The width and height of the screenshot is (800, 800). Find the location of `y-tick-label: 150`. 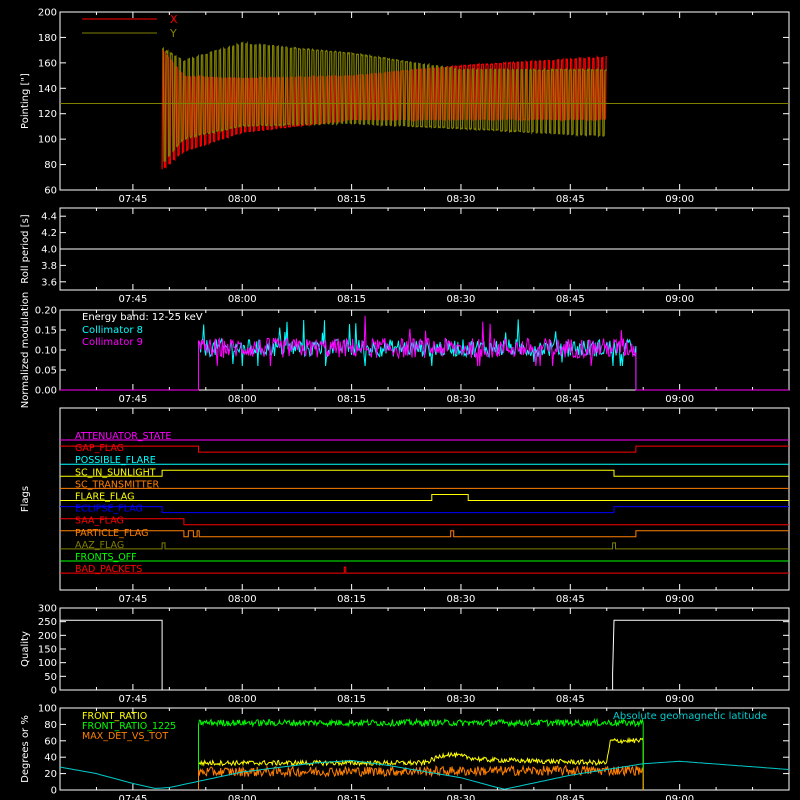

y-tick-label: 150 is located at coordinates (47, 650).